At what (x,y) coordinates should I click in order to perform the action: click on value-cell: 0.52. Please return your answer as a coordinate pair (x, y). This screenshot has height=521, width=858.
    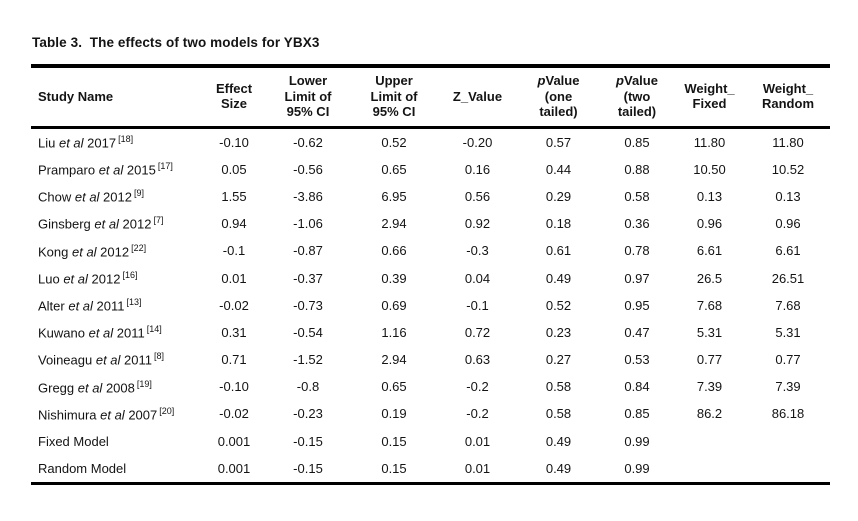
    Looking at the image, I should click on (394, 142).